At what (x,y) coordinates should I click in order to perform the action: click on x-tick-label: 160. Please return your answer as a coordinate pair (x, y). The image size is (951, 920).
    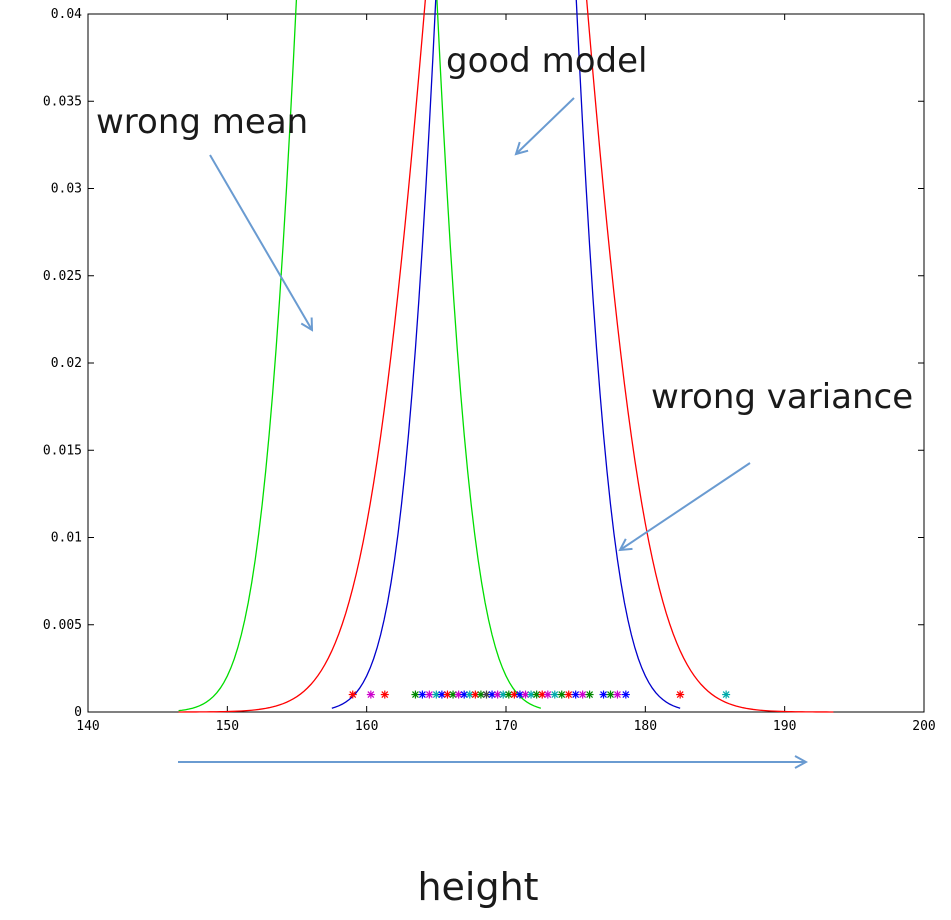
    Looking at the image, I should click on (366, 726).